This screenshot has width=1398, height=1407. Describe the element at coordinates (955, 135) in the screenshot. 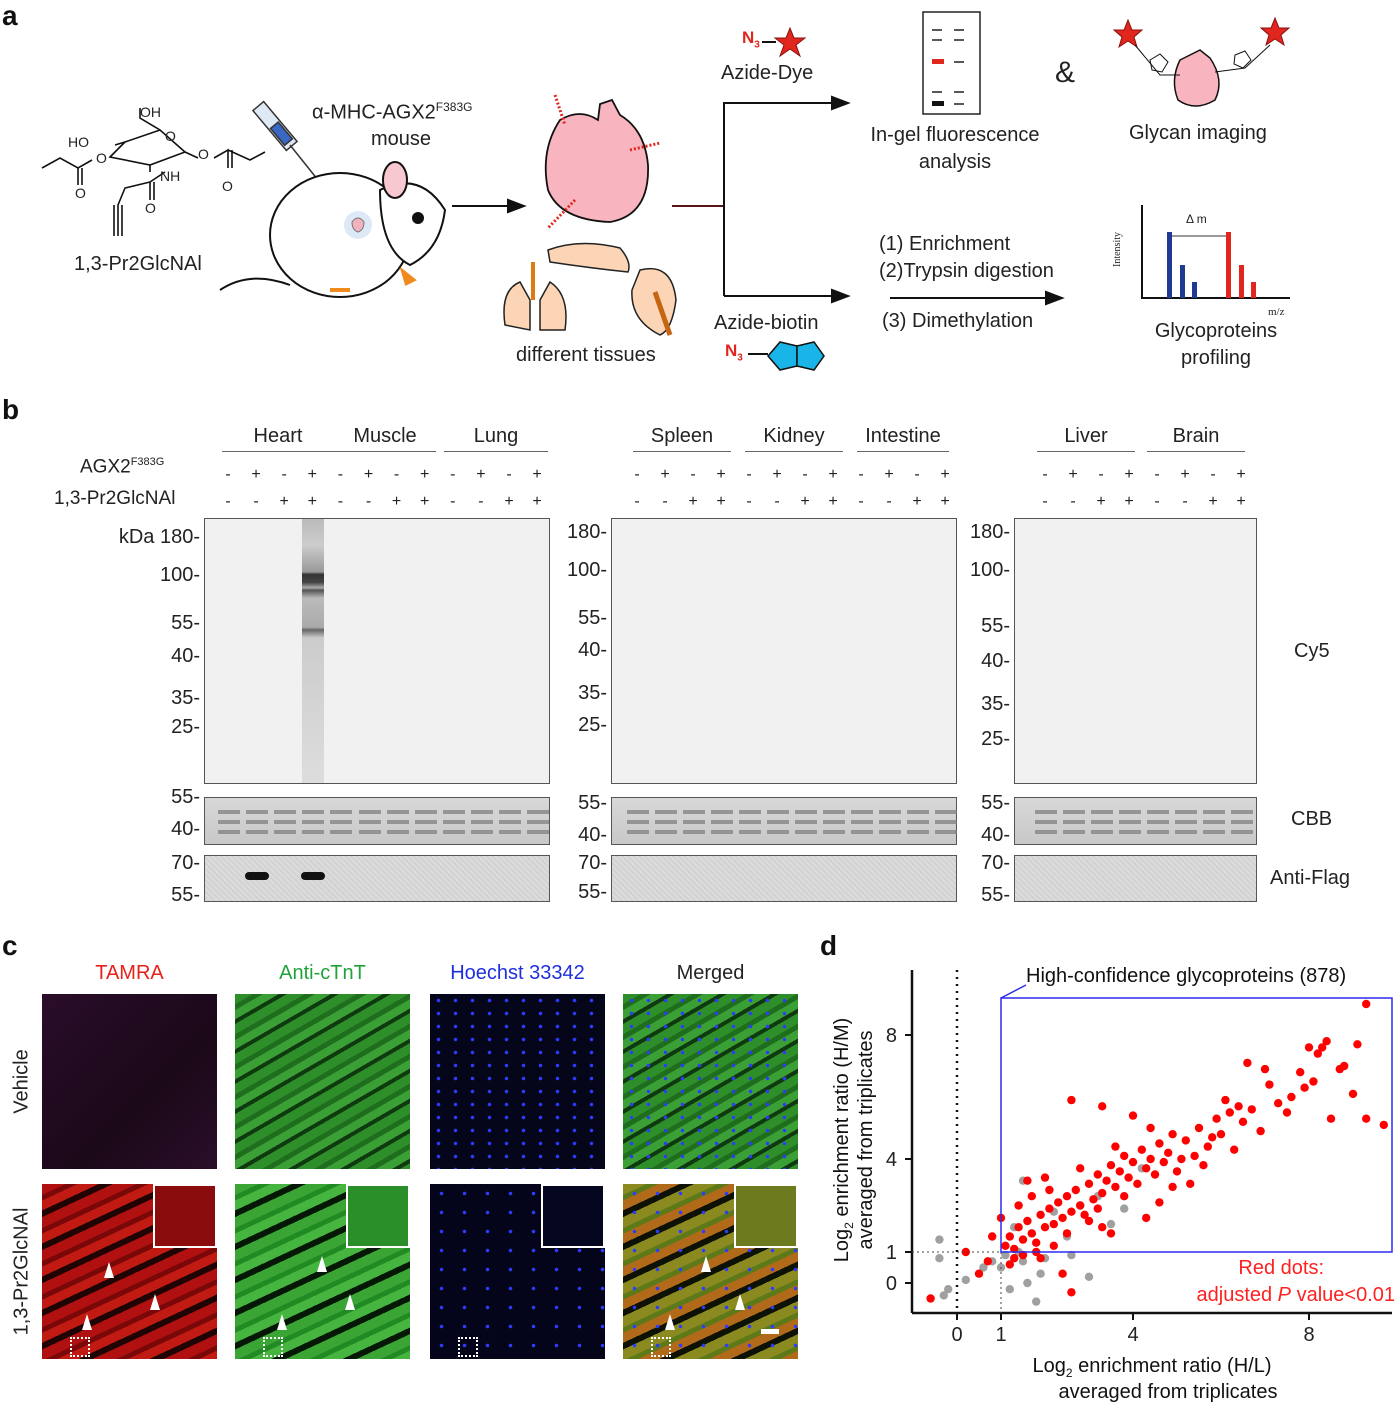

I see `in-gel-label: In-gel fluorescence` at that location.